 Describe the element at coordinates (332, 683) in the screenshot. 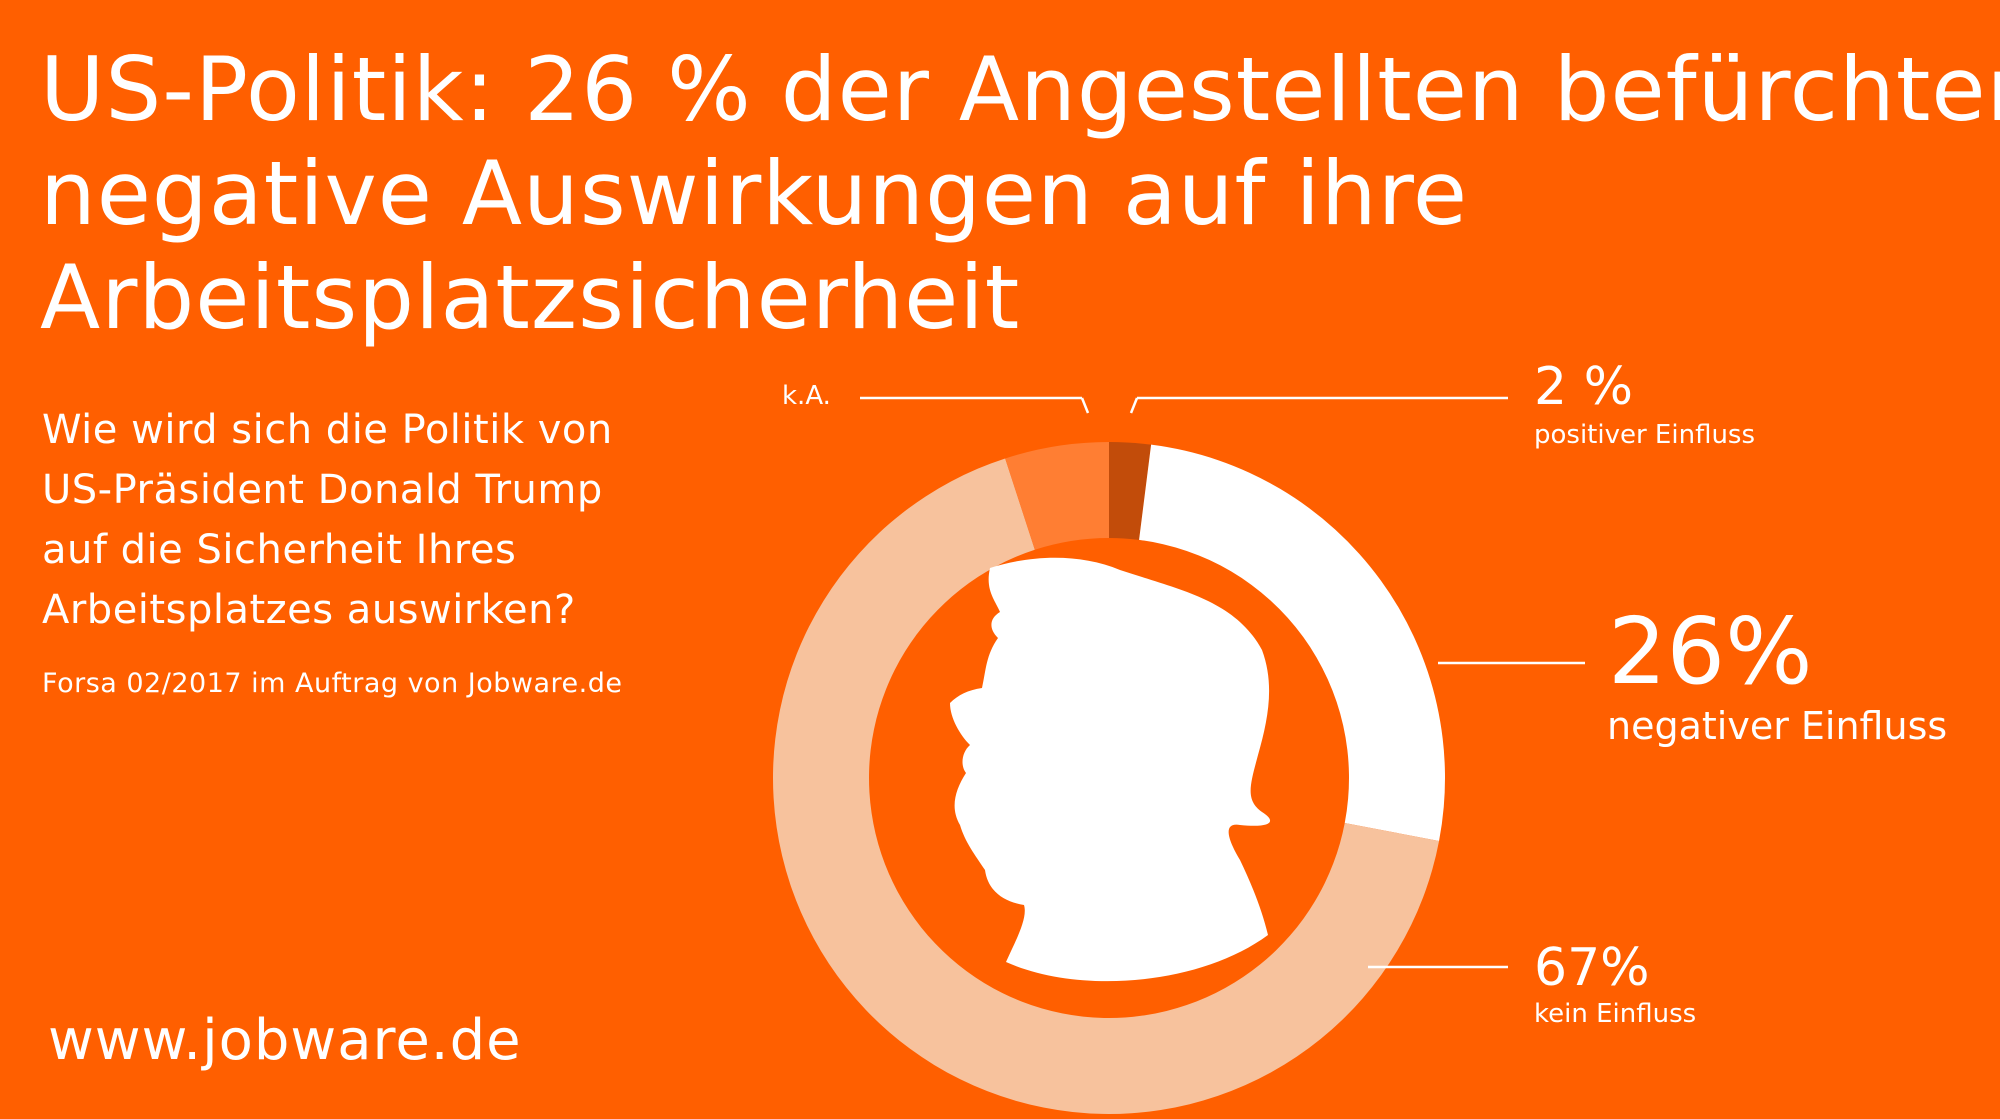

I see `source-note: Forsa 02/2017 im Auftrag von Jobware.de` at that location.